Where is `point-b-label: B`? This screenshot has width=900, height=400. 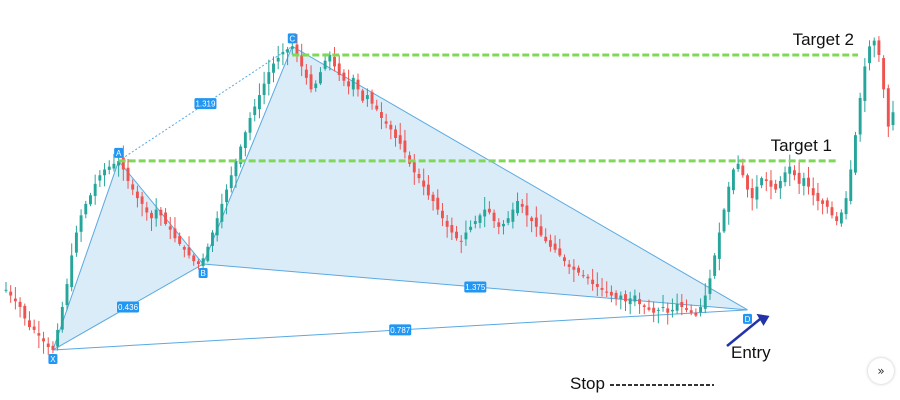
point-b-label: B is located at coordinates (203, 273).